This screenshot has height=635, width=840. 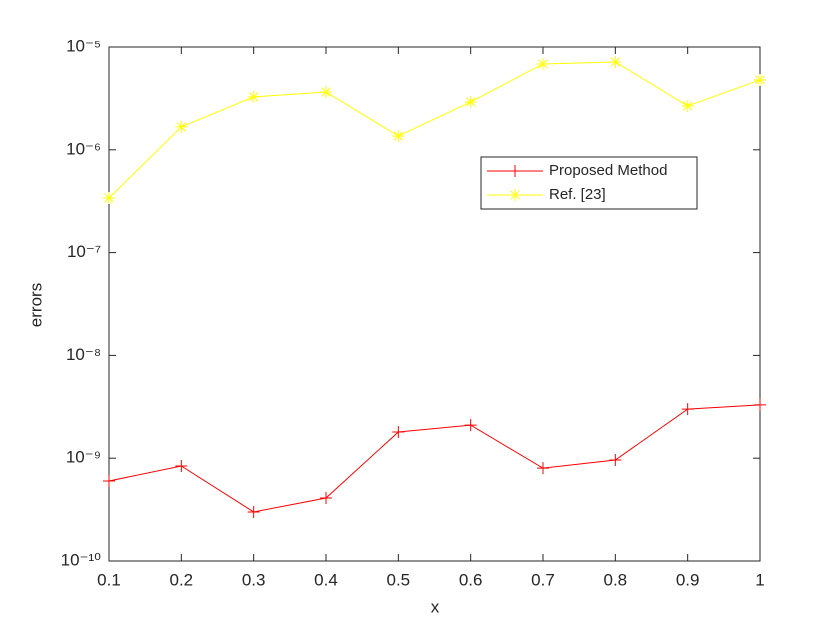 What do you see at coordinates (688, 579) in the screenshot?
I see `x-tick-label: 0.9` at bounding box center [688, 579].